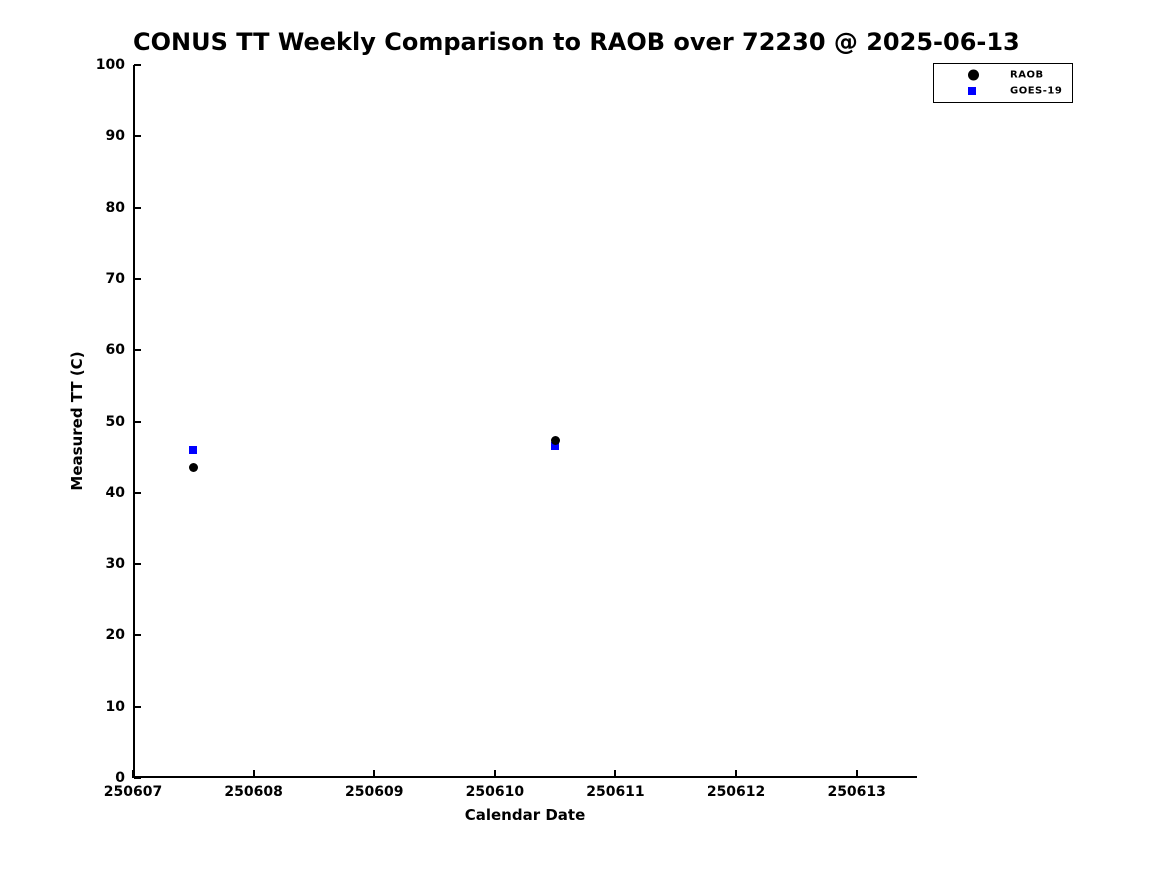 This screenshot has height=875, width=1167. I want to click on y-axis-tick-label: 40, so click(115, 492).